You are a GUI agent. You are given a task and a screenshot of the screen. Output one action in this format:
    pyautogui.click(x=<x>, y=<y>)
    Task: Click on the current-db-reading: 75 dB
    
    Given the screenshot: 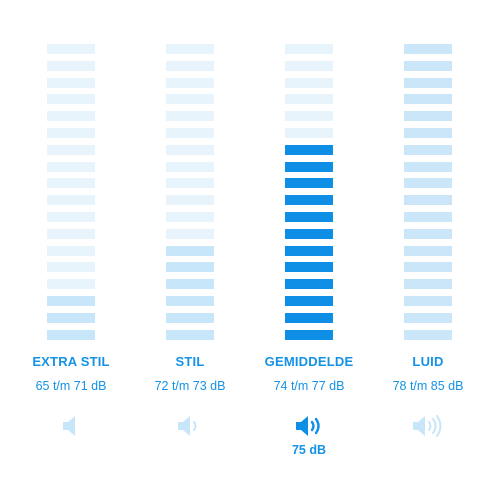 What is the action you would take?
    pyautogui.click(x=309, y=450)
    